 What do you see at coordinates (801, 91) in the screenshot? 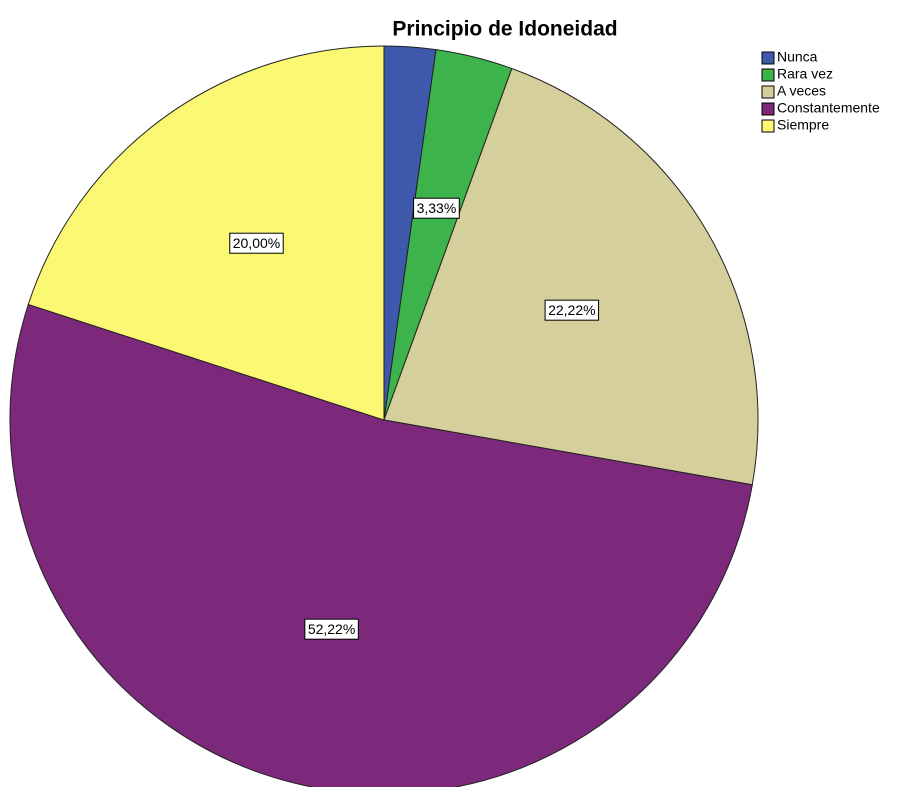
I see `legend-label: A veces` at bounding box center [801, 91].